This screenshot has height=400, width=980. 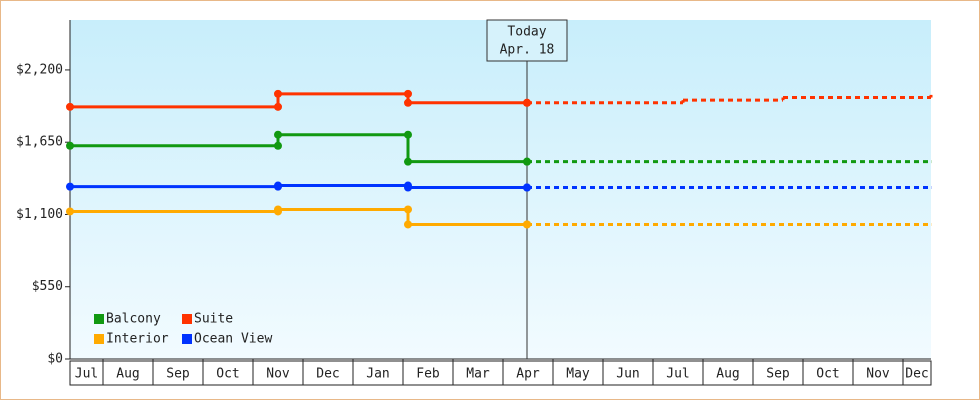 What do you see at coordinates (39, 69) in the screenshot?
I see `y-tick-label: $2,200` at bounding box center [39, 69].